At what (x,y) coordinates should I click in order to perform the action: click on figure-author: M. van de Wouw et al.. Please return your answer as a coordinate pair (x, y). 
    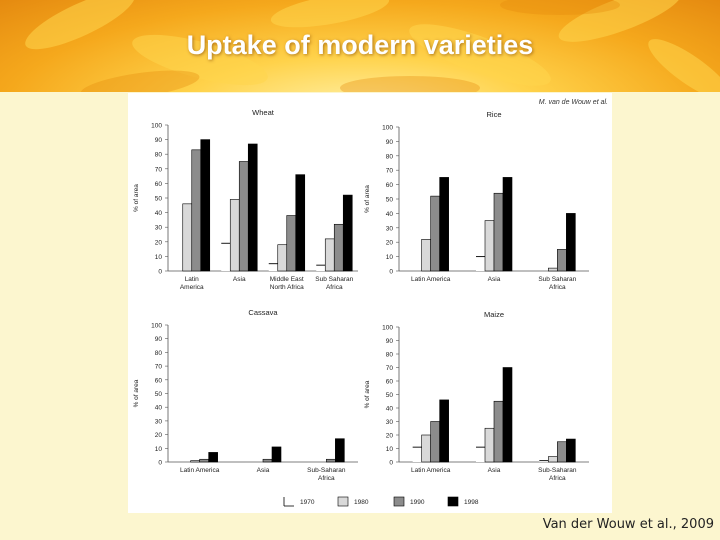
    Looking at the image, I should click on (573, 102).